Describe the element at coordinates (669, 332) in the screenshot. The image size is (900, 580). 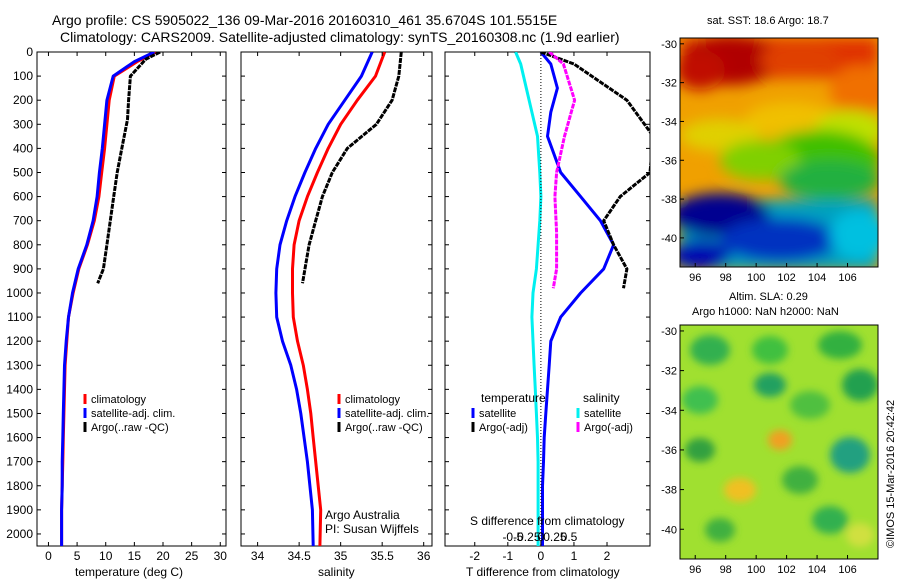
I see `sla-map-ytick-label: -30` at that location.